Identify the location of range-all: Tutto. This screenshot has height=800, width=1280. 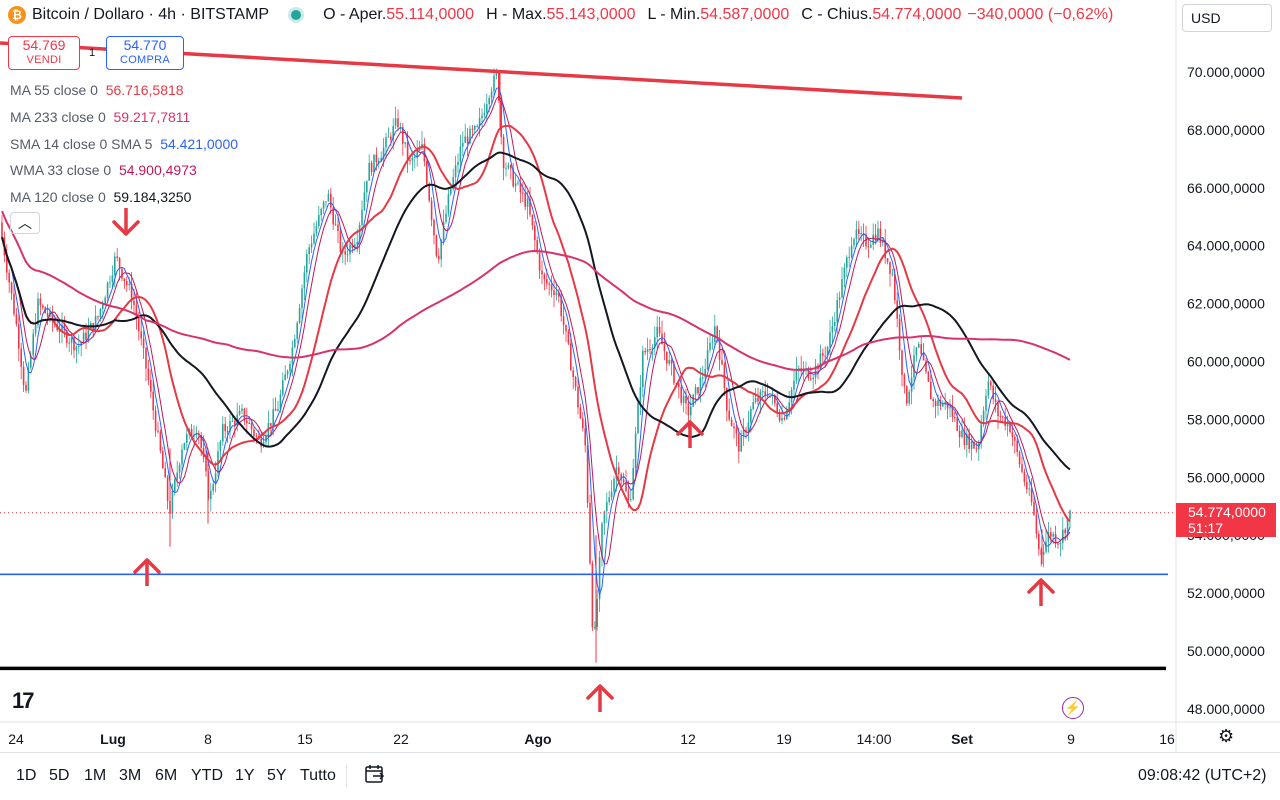
(318, 775).